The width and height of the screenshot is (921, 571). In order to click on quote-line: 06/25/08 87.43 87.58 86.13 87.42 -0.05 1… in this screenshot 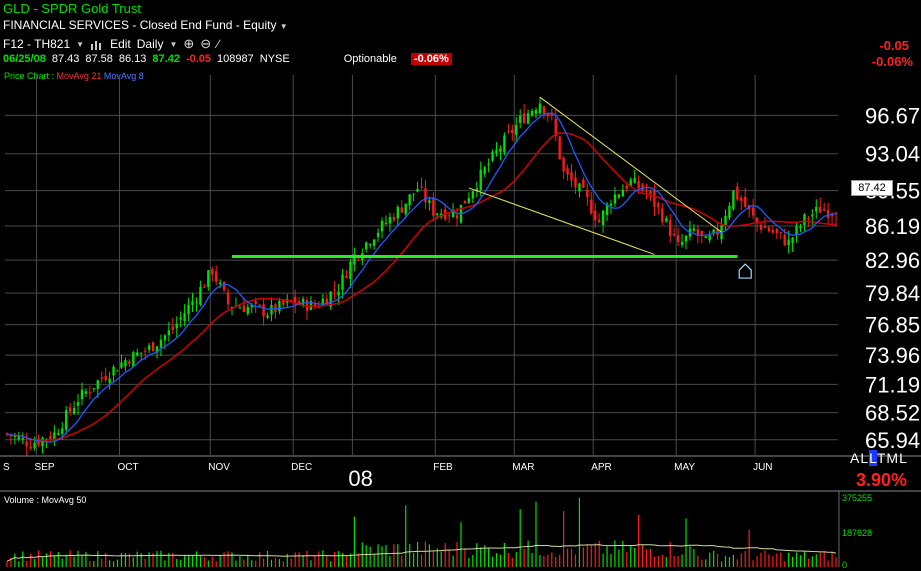, I will do `click(227, 59)`.